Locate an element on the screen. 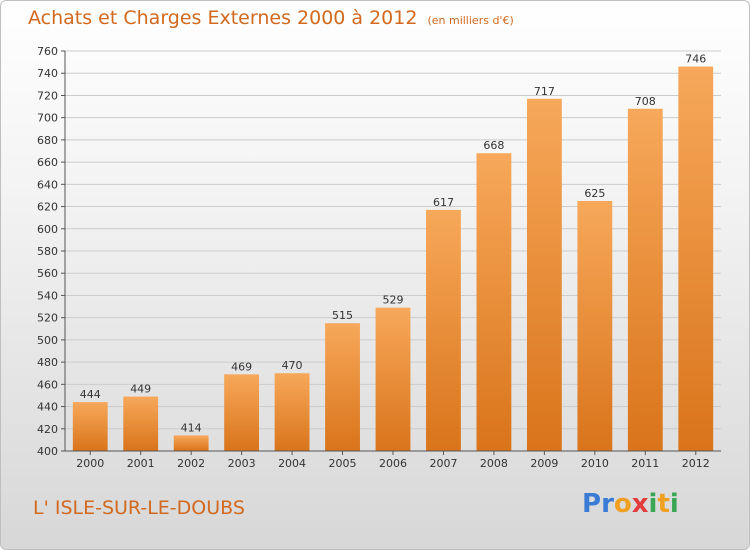  y-tick-label: 740 is located at coordinates (47, 73).